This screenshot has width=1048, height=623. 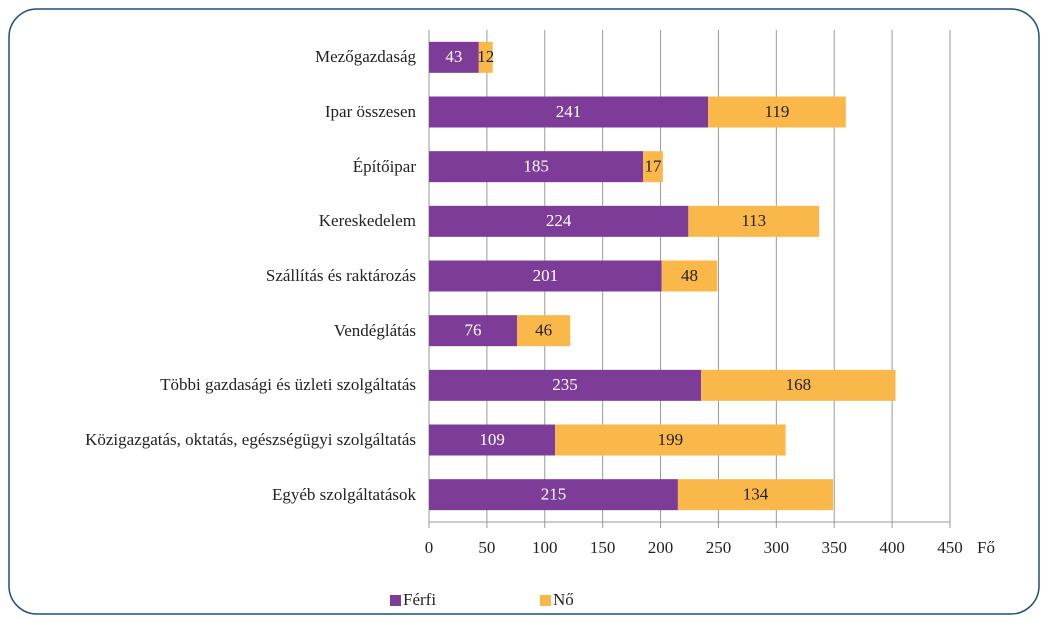 I want to click on data-label: 134, so click(x=756, y=494).